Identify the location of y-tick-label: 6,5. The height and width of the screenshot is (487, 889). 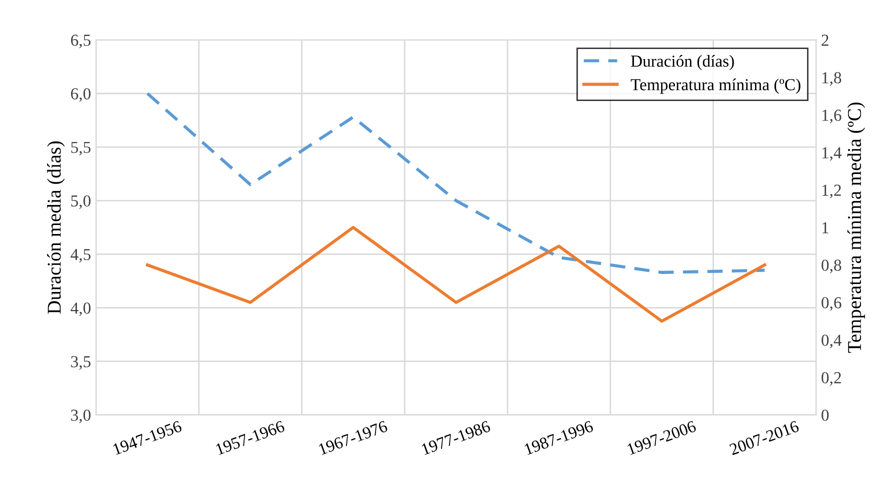
(80, 41).